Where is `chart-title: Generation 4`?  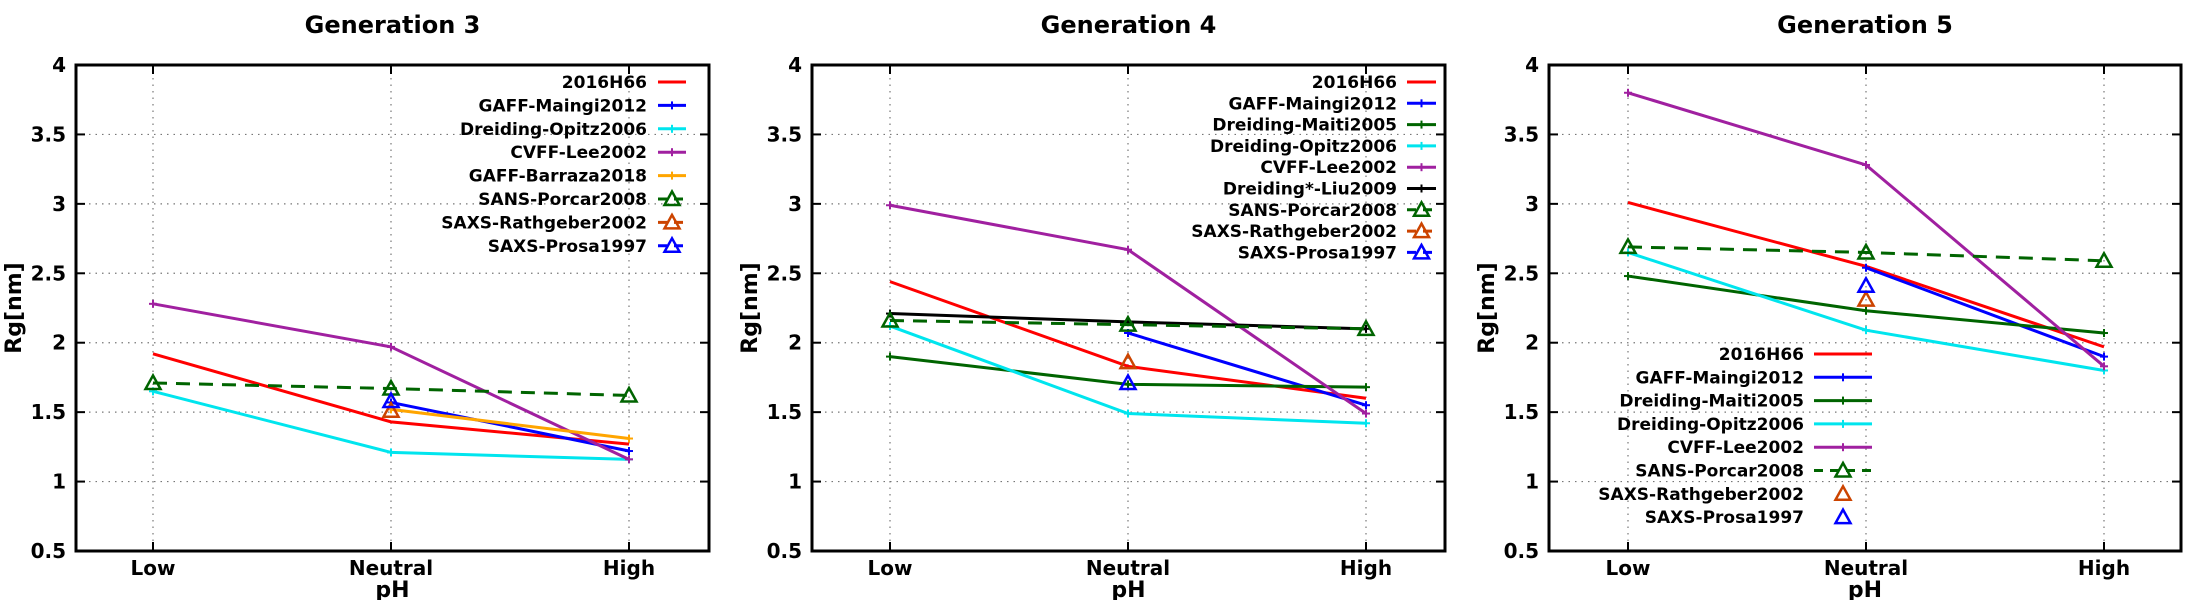 chart-title: Generation 4 is located at coordinates (1129, 25).